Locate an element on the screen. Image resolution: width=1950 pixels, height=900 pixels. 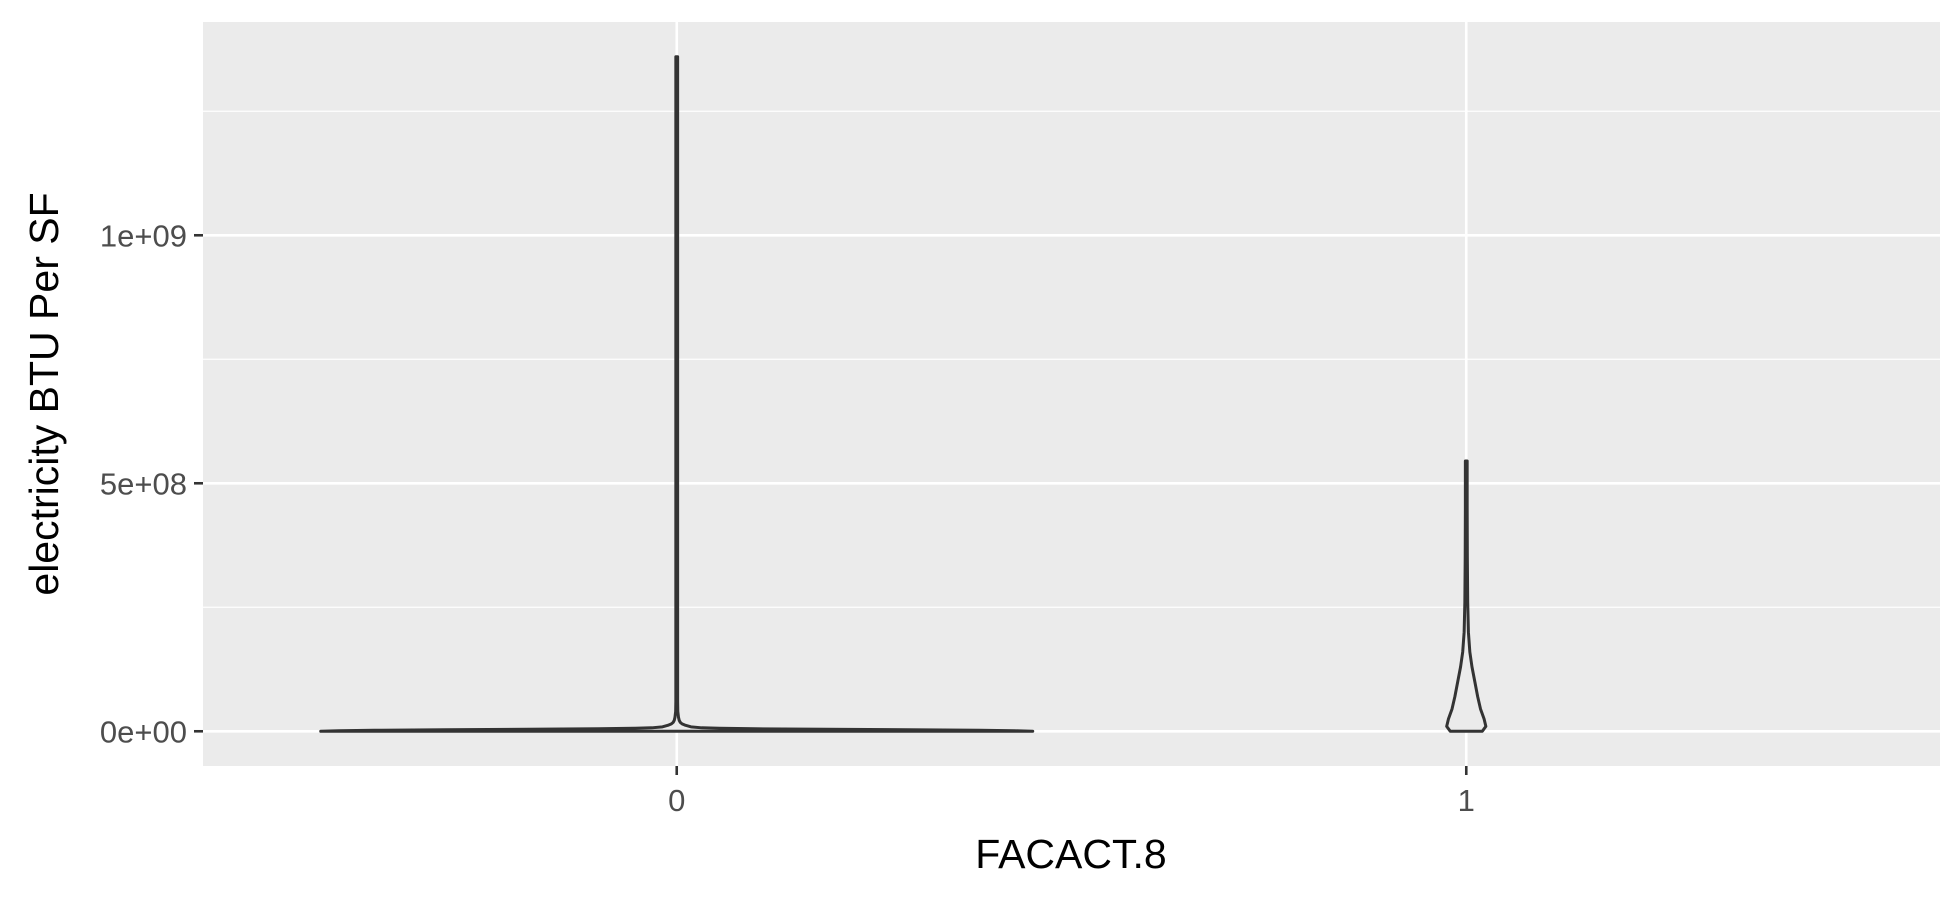
y-axis: 0e+00 5e+08 1e+09 is located at coordinates (151, 483).